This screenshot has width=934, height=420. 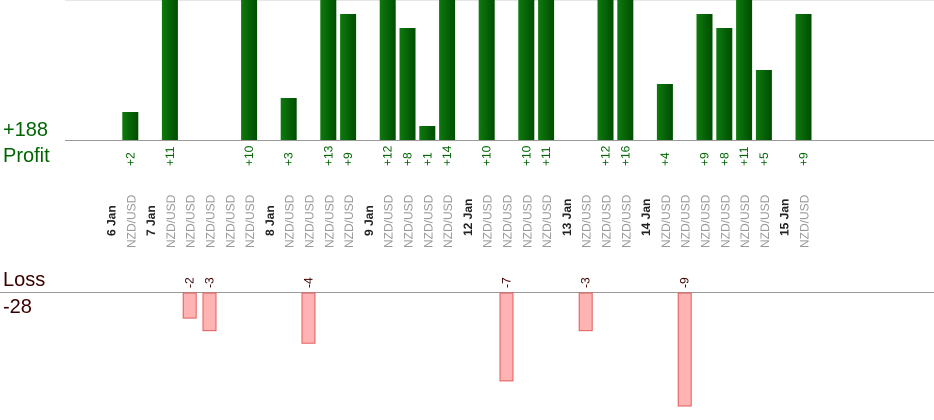 What do you see at coordinates (289, 159) in the screenshot?
I see `profit-value-label: +3` at bounding box center [289, 159].